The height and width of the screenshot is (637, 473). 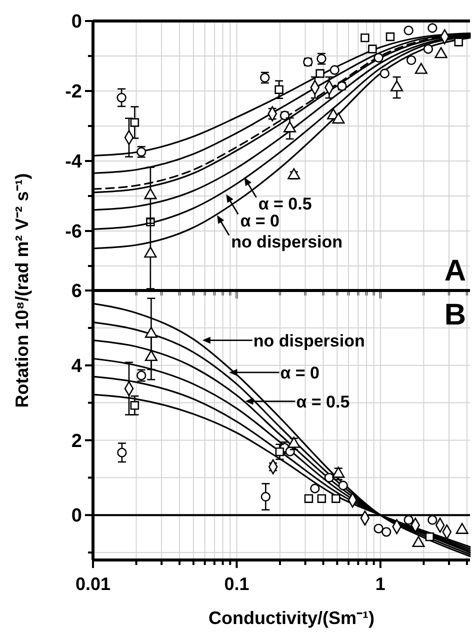 I want to click on x-tick-label: 0.1, so click(x=237, y=584).